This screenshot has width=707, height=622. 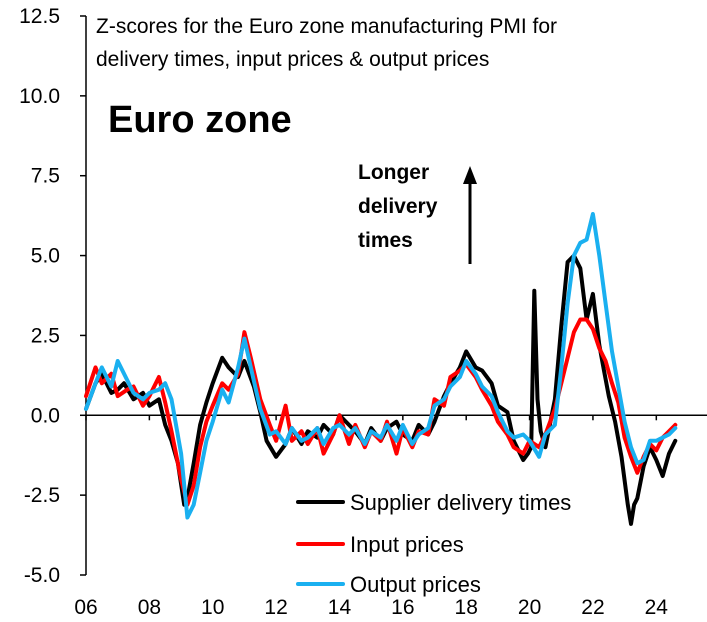 I want to click on x-tick-label: 16, so click(x=402, y=607).